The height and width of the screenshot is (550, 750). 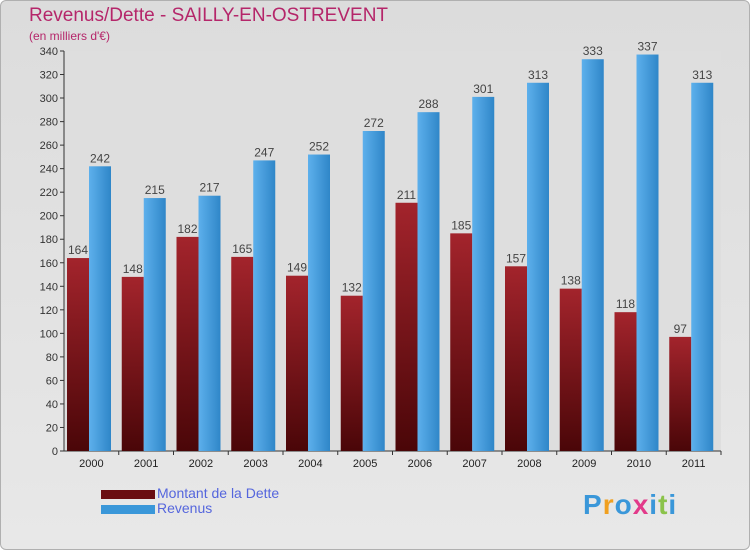 What do you see at coordinates (242, 249) in the screenshot?
I see `data-label-debt: 165` at bounding box center [242, 249].